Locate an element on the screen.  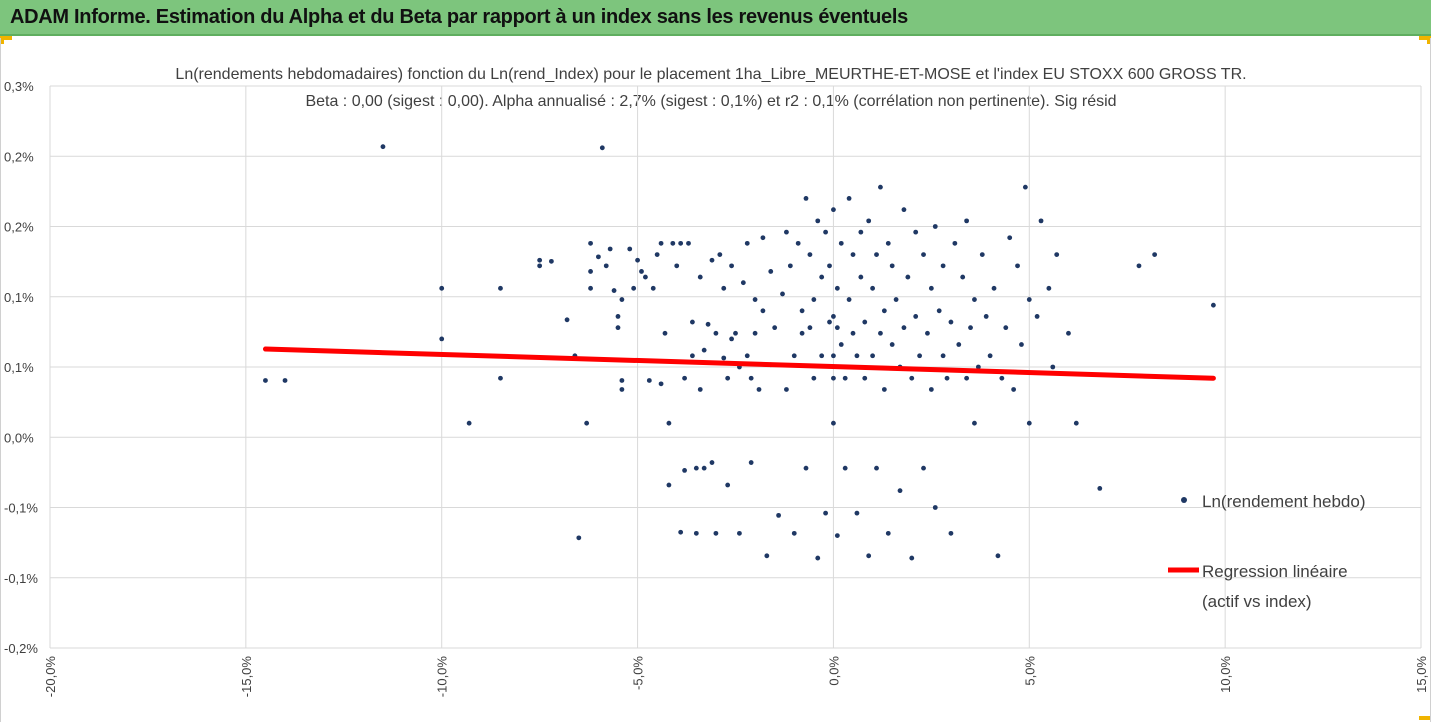
y-tick-label: 0,1% is located at coordinates (19, 297).